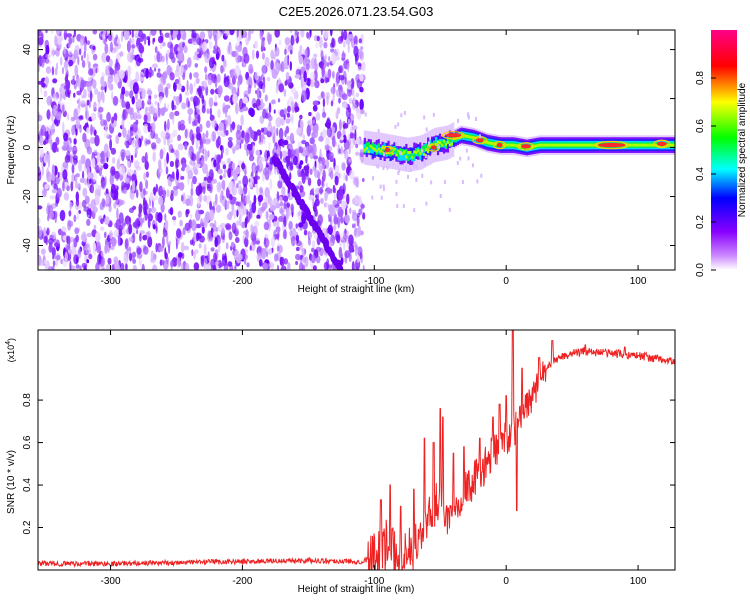 The width and height of the screenshot is (750, 600). I want to click on snr-ytick-label: 0.8, so click(27, 400).